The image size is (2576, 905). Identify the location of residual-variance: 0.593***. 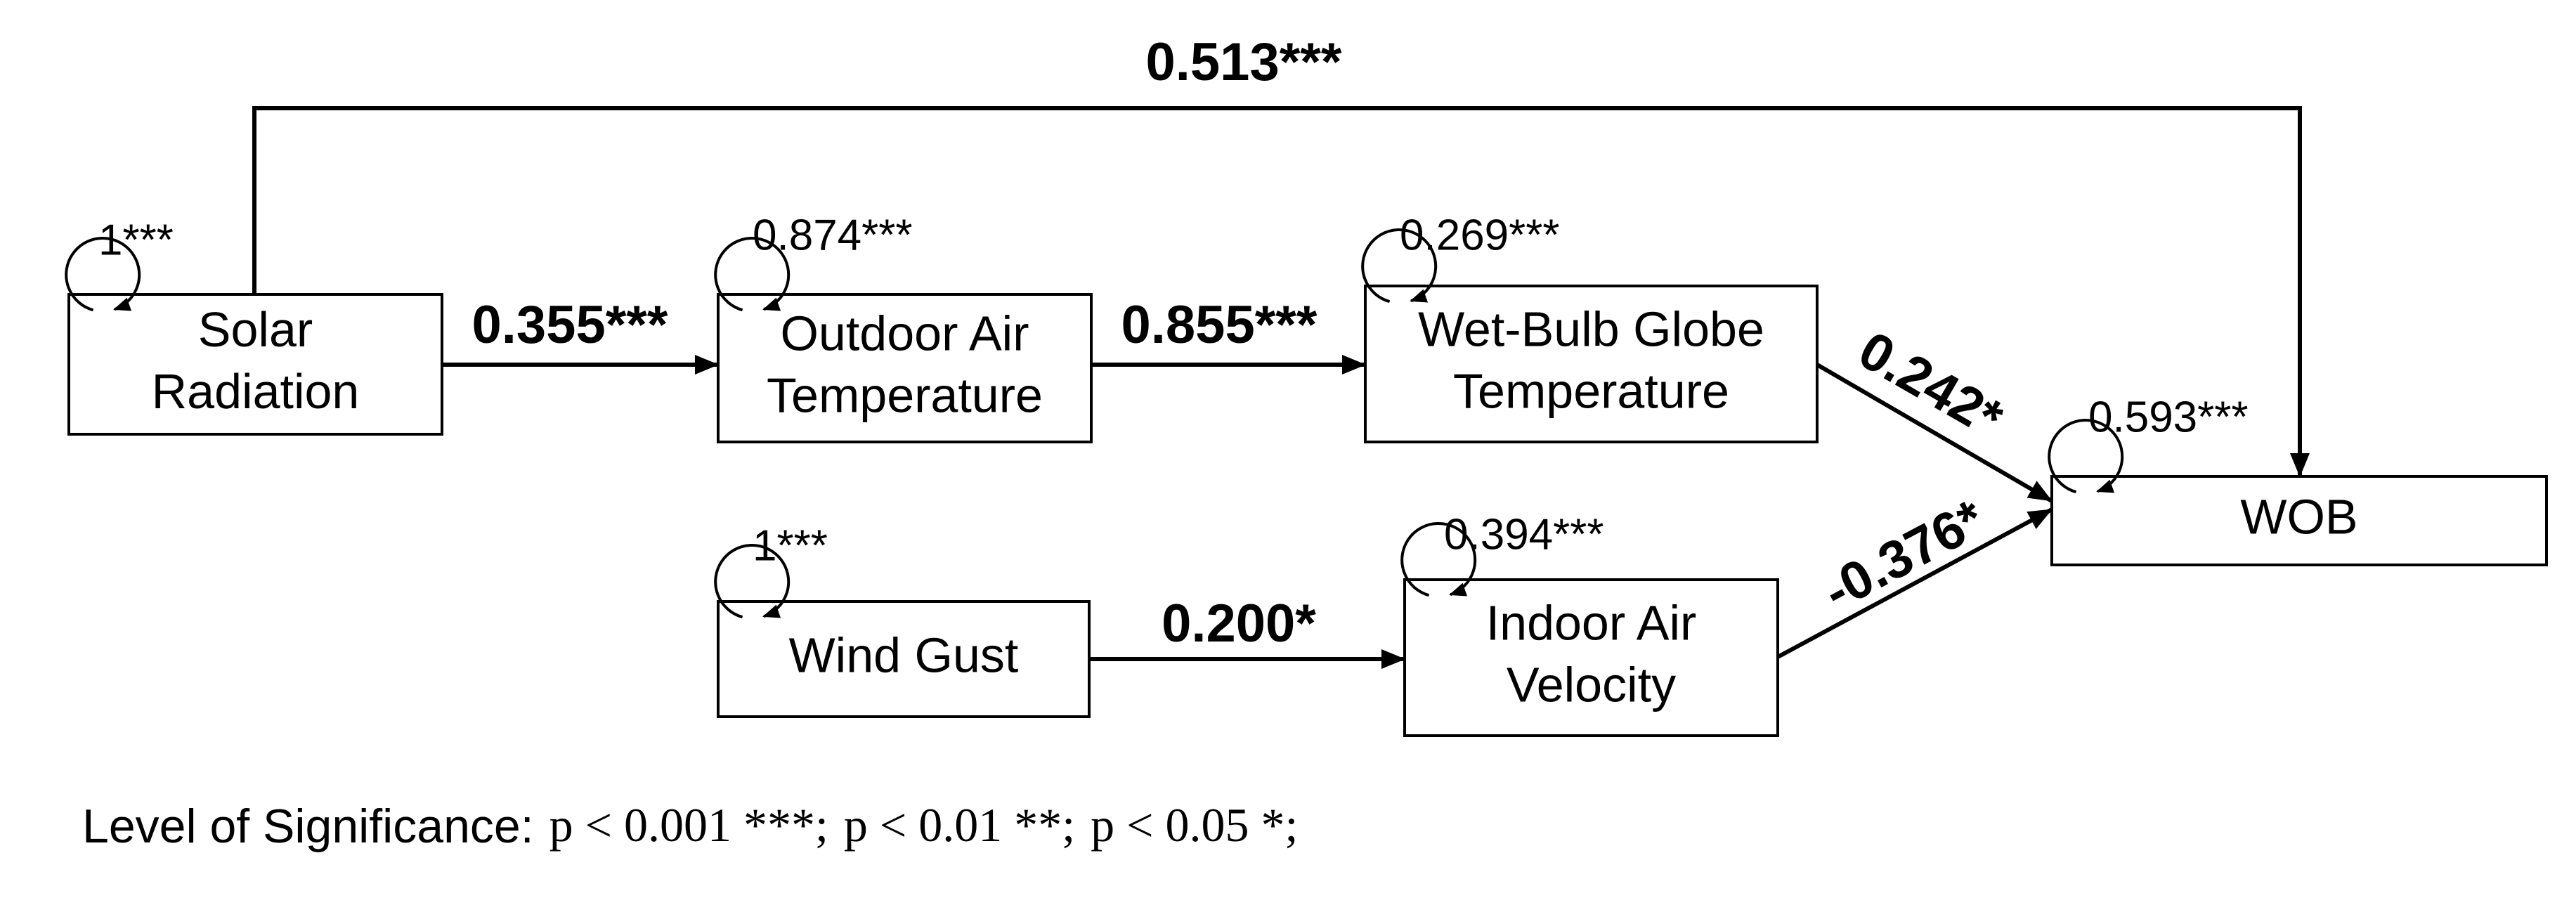
(2168, 417).